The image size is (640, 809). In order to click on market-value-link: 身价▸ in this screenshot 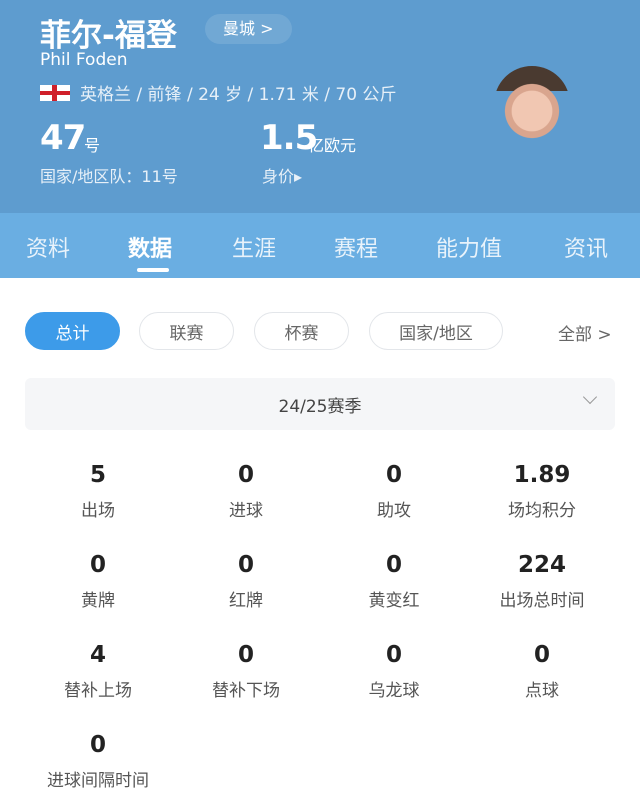, I will do `click(282, 176)`.